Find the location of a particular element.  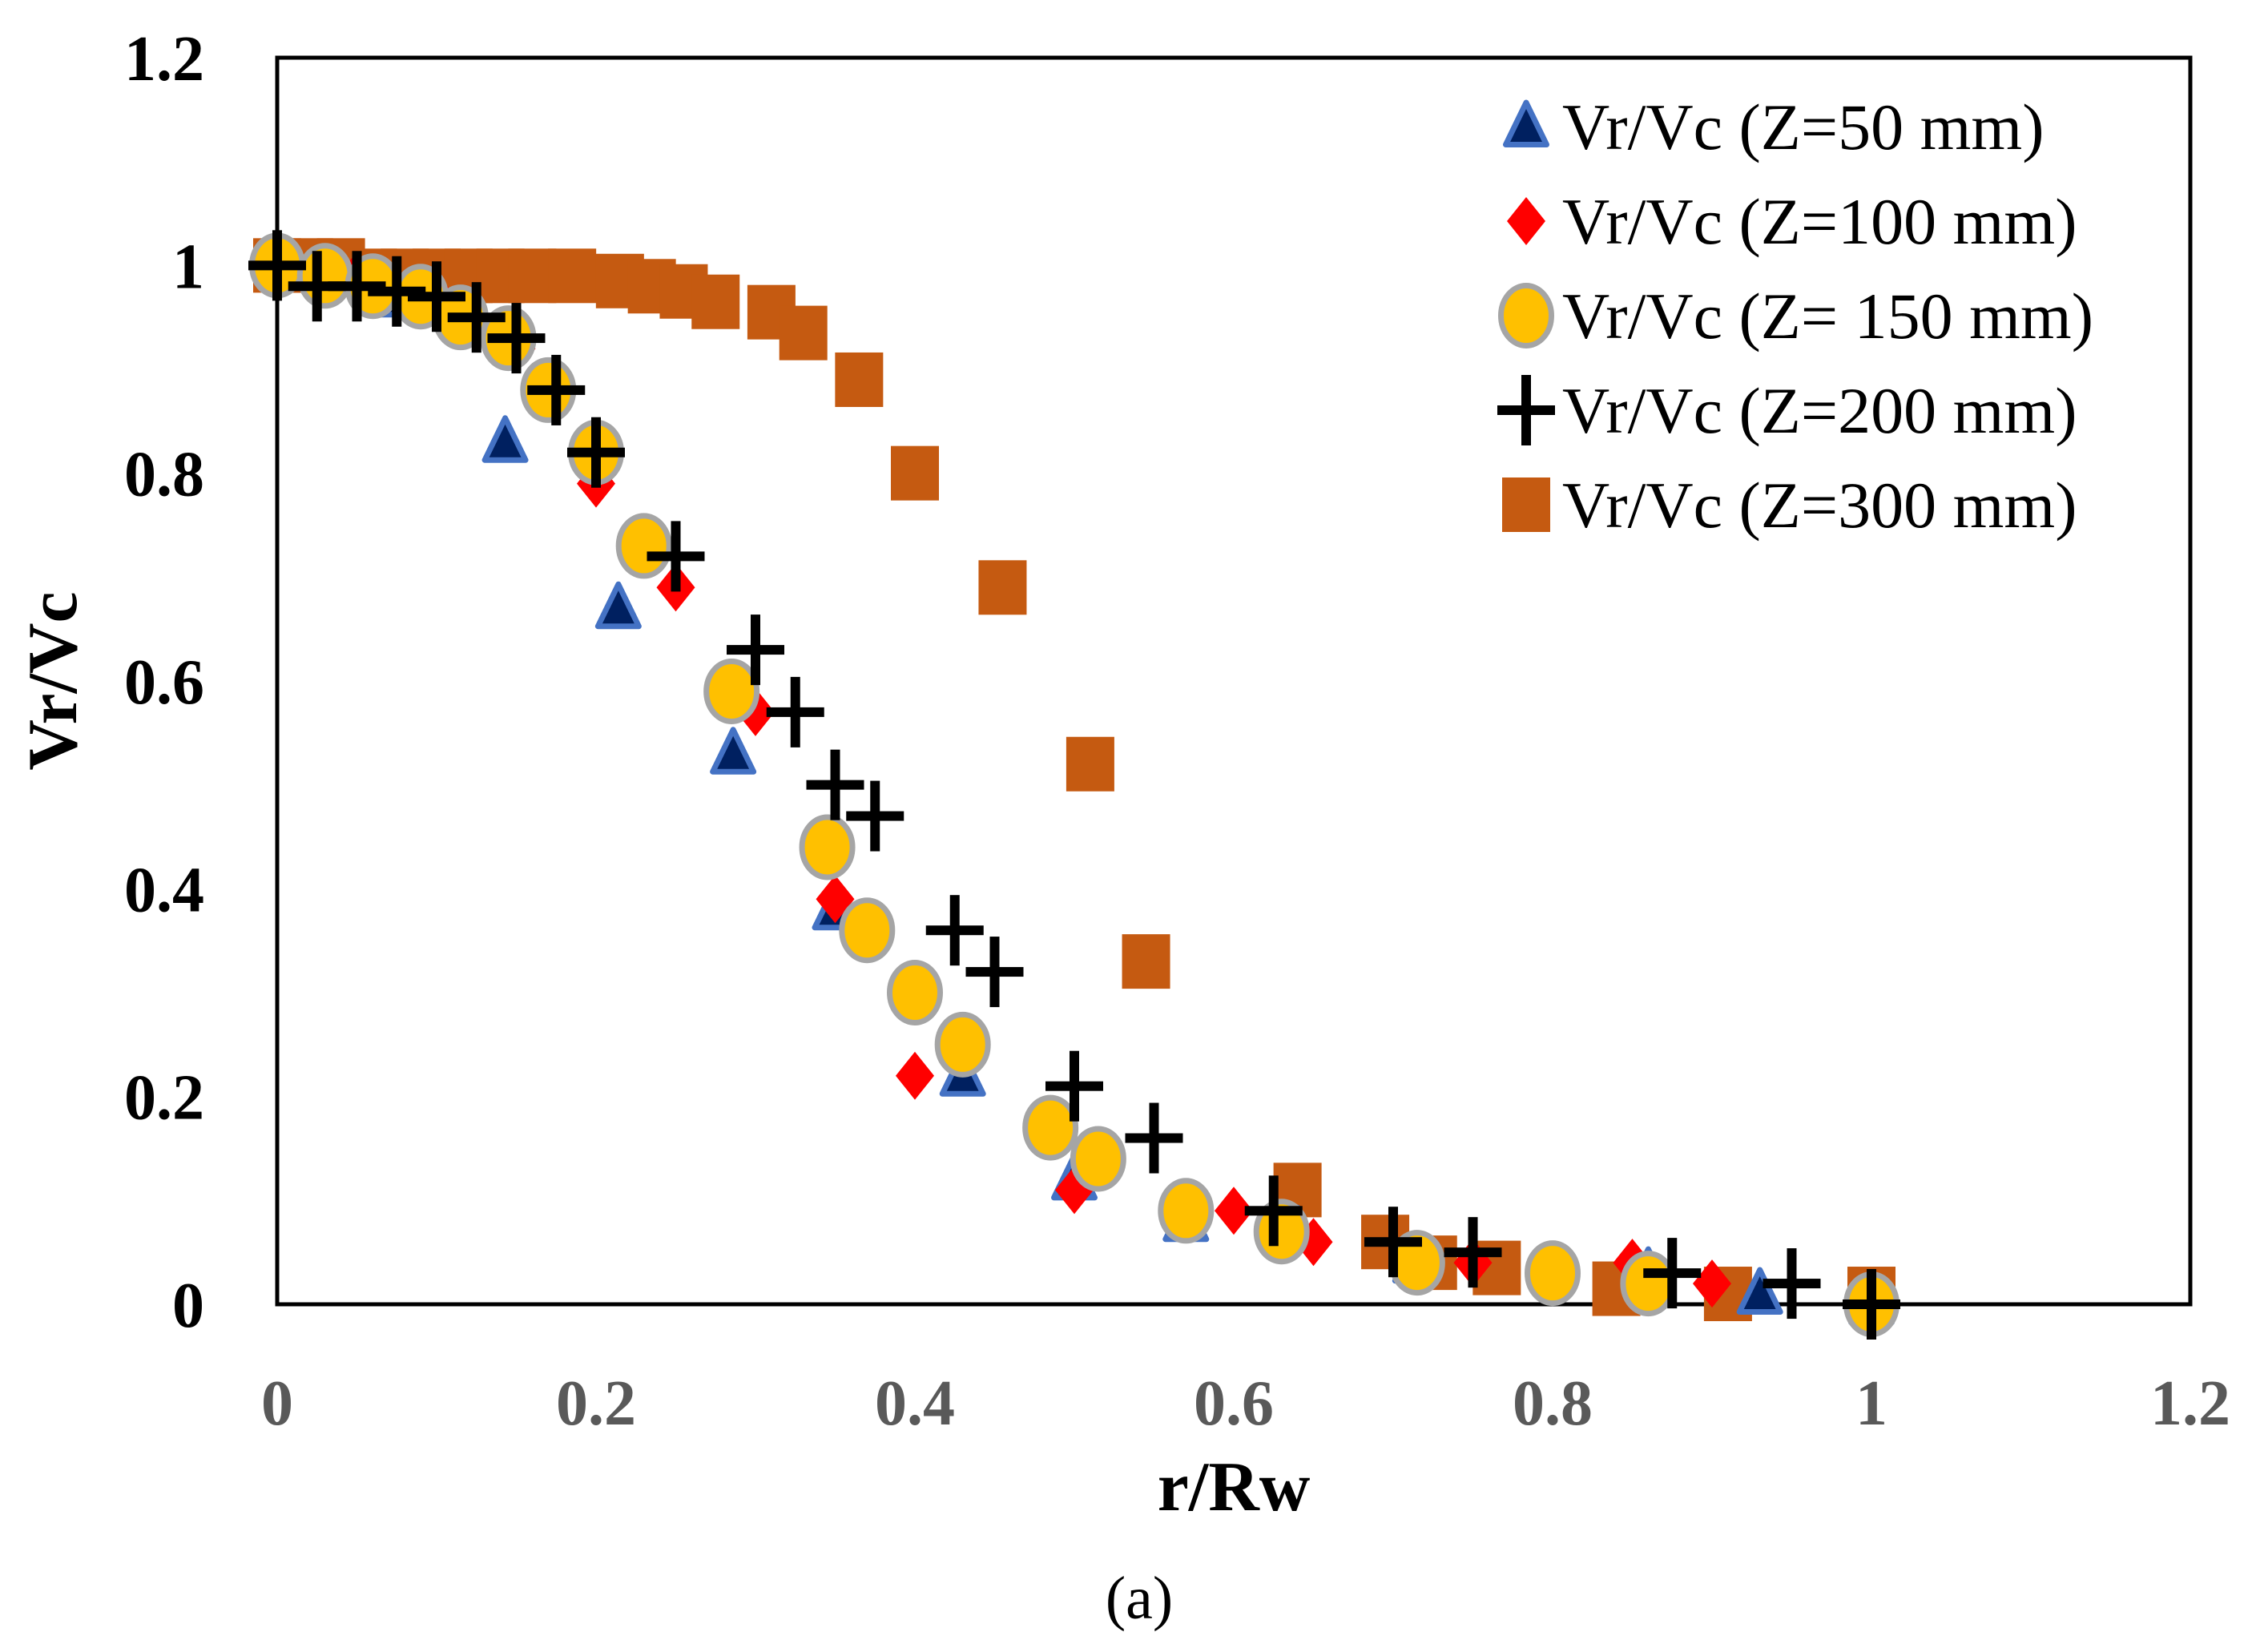

x-axis-label: r/Rw is located at coordinates (1235, 1487).